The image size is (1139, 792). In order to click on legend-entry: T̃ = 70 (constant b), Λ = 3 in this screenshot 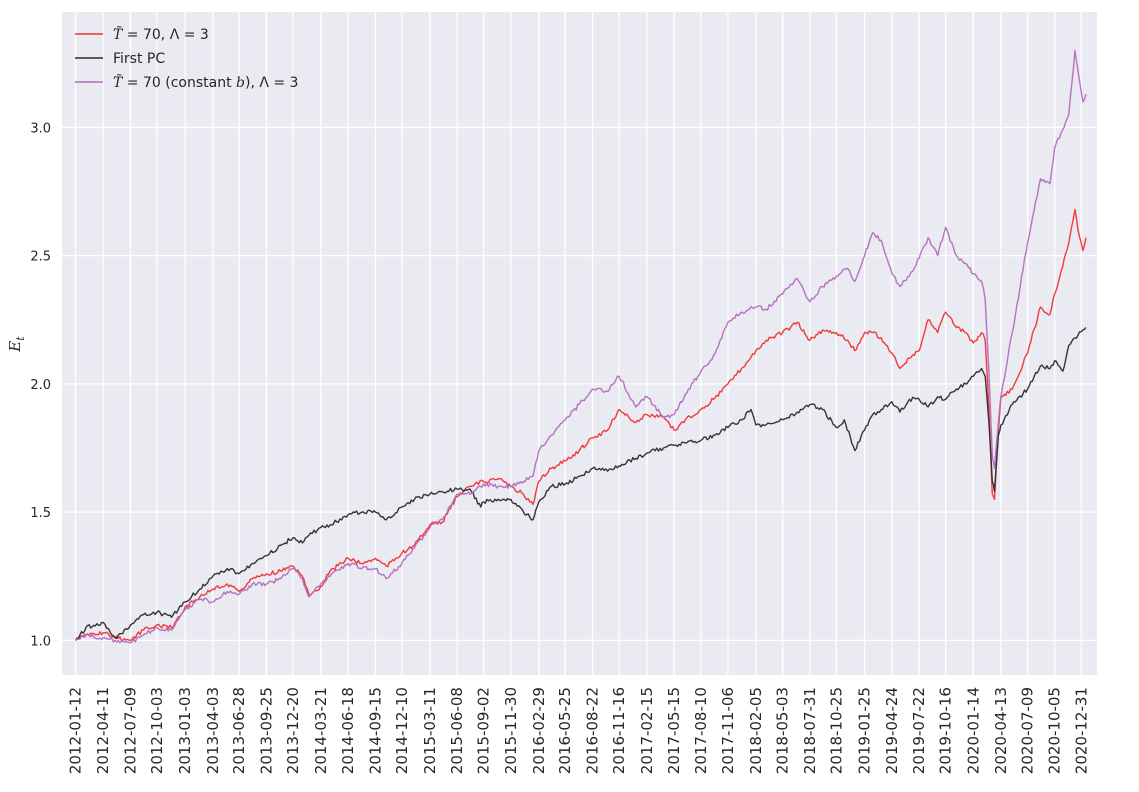, I will do `click(205, 82)`.